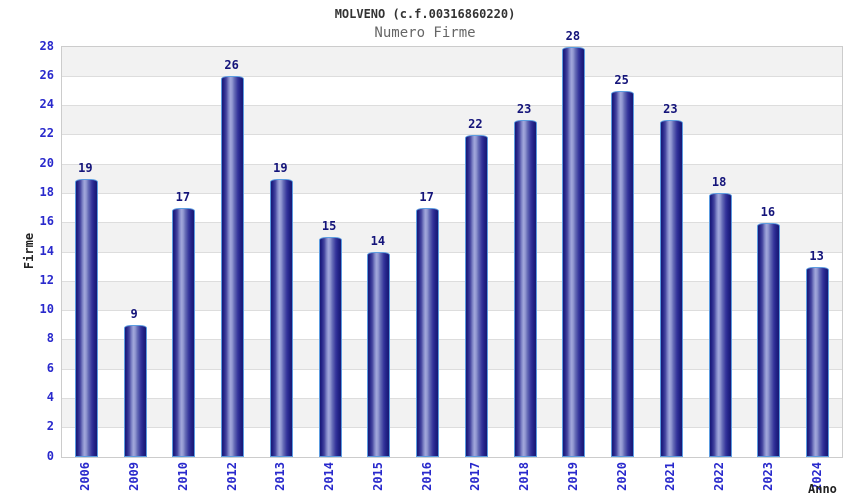  I want to click on y-tick-label: 24, so click(46, 104).